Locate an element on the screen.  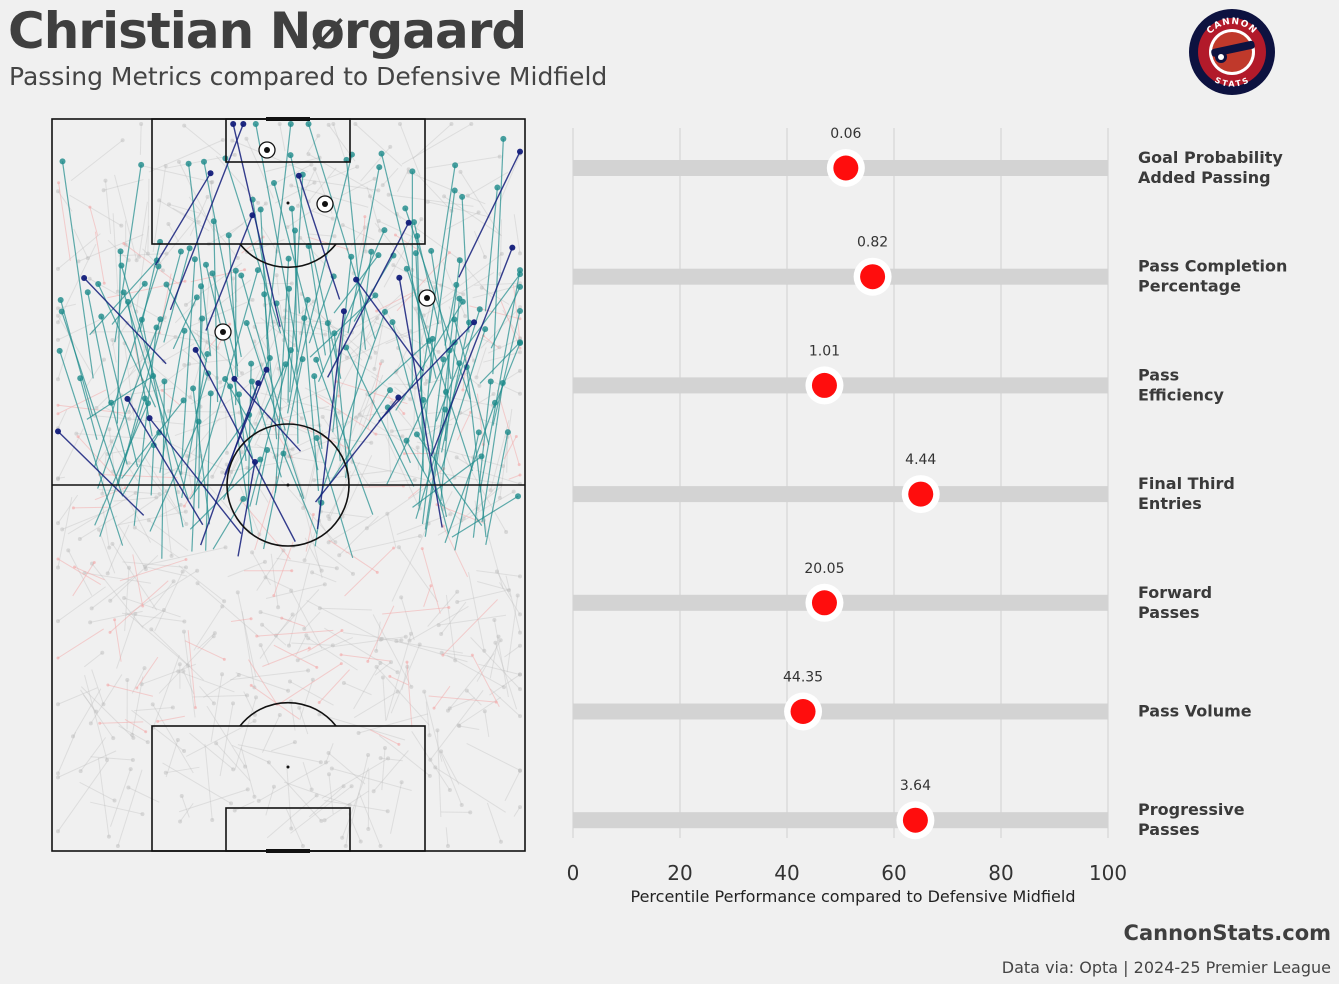
svg-text: STATS is located at coordinates (1231, 81).